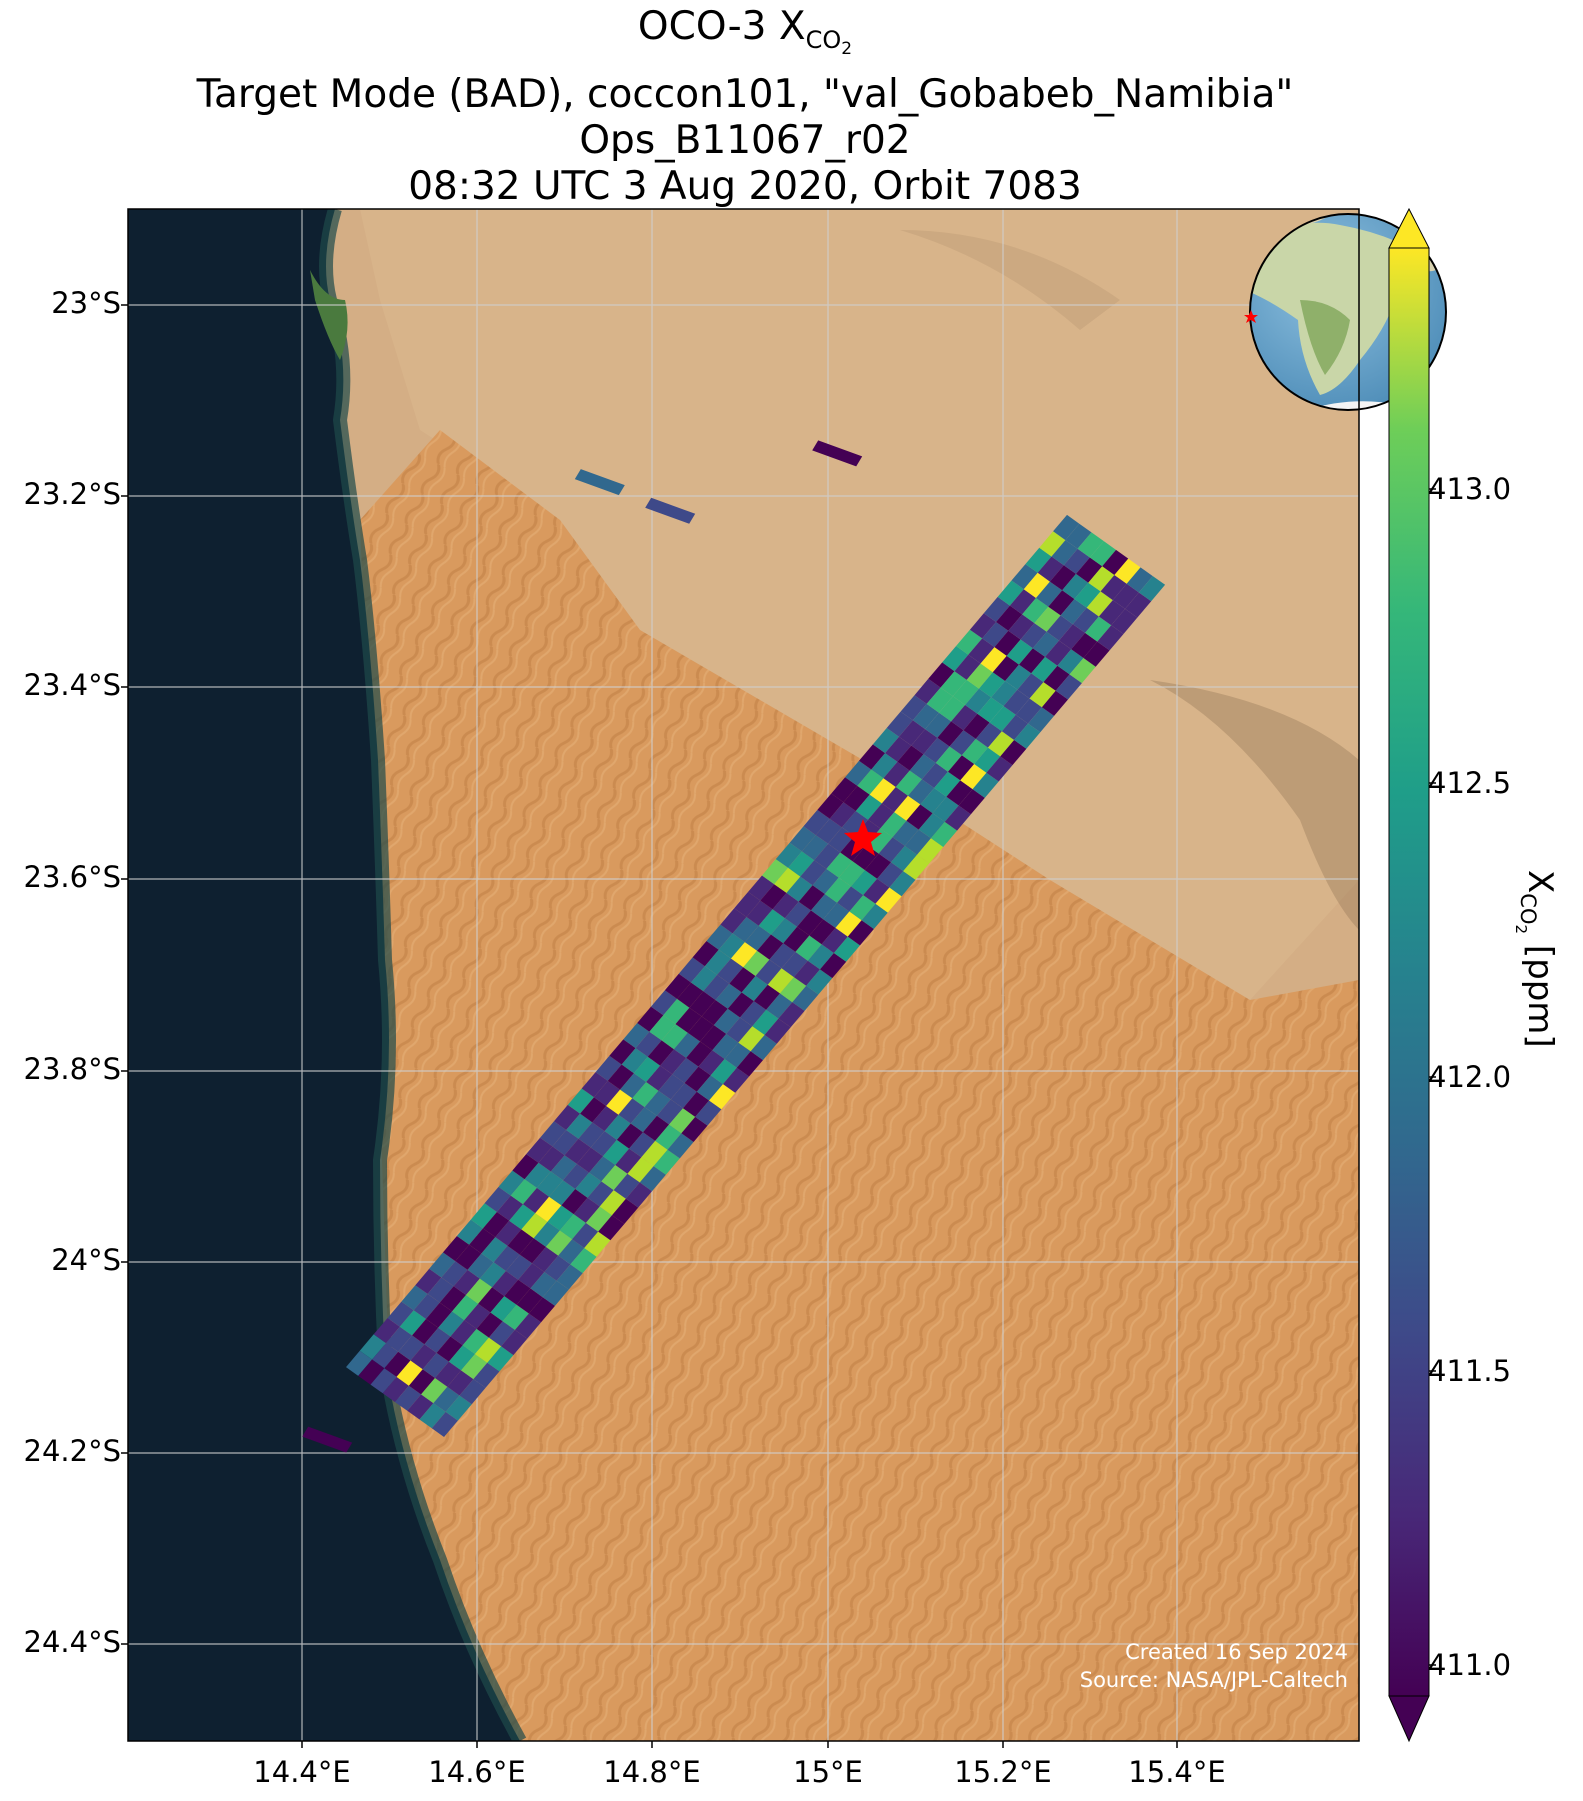 The height and width of the screenshot is (1801, 1583). I want to click on colorbar, so click(1412, 975).